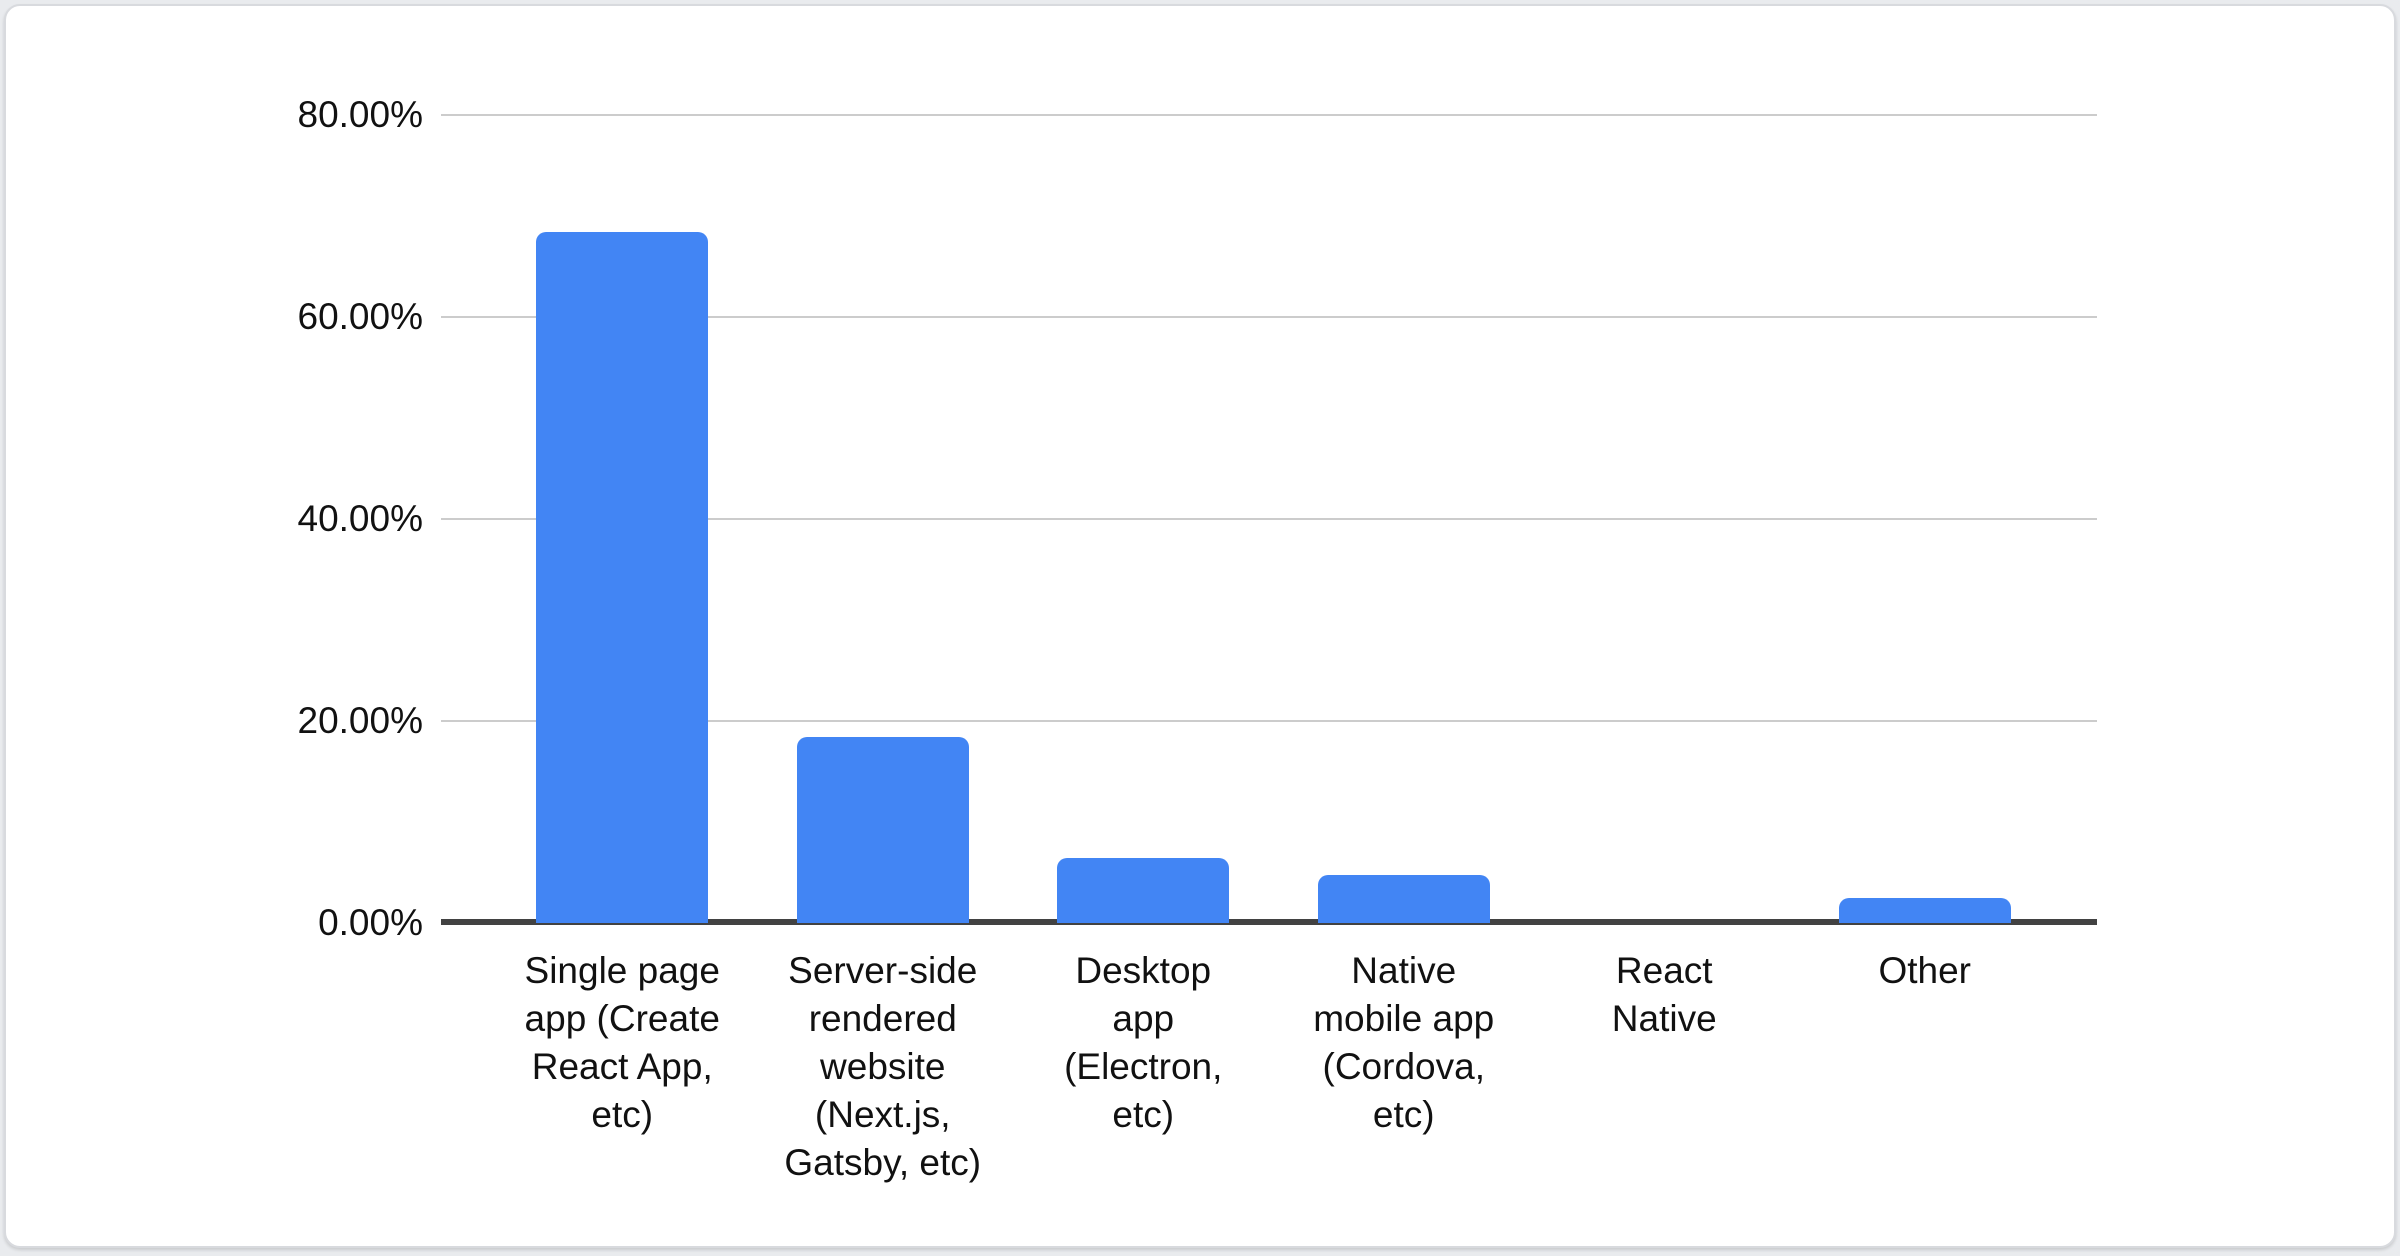 The width and height of the screenshot is (2400, 1256). Describe the element at coordinates (622, 1042) in the screenshot. I see `x-axis-category-label: Single page app (Create React App, etc)` at that location.